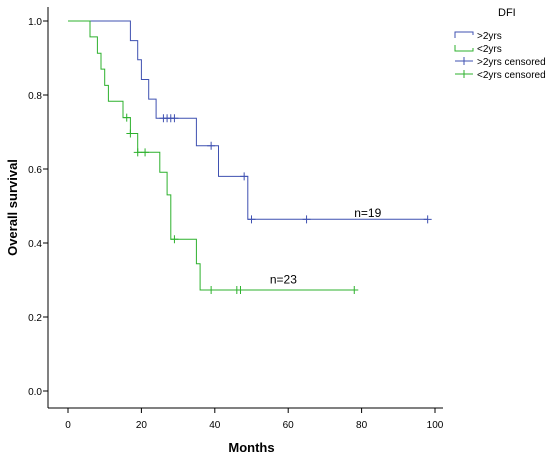 Image resolution: width=560 pixels, height=461 pixels. Describe the element at coordinates (435, 425) in the screenshot. I see `x-tick-label: 100` at that location.